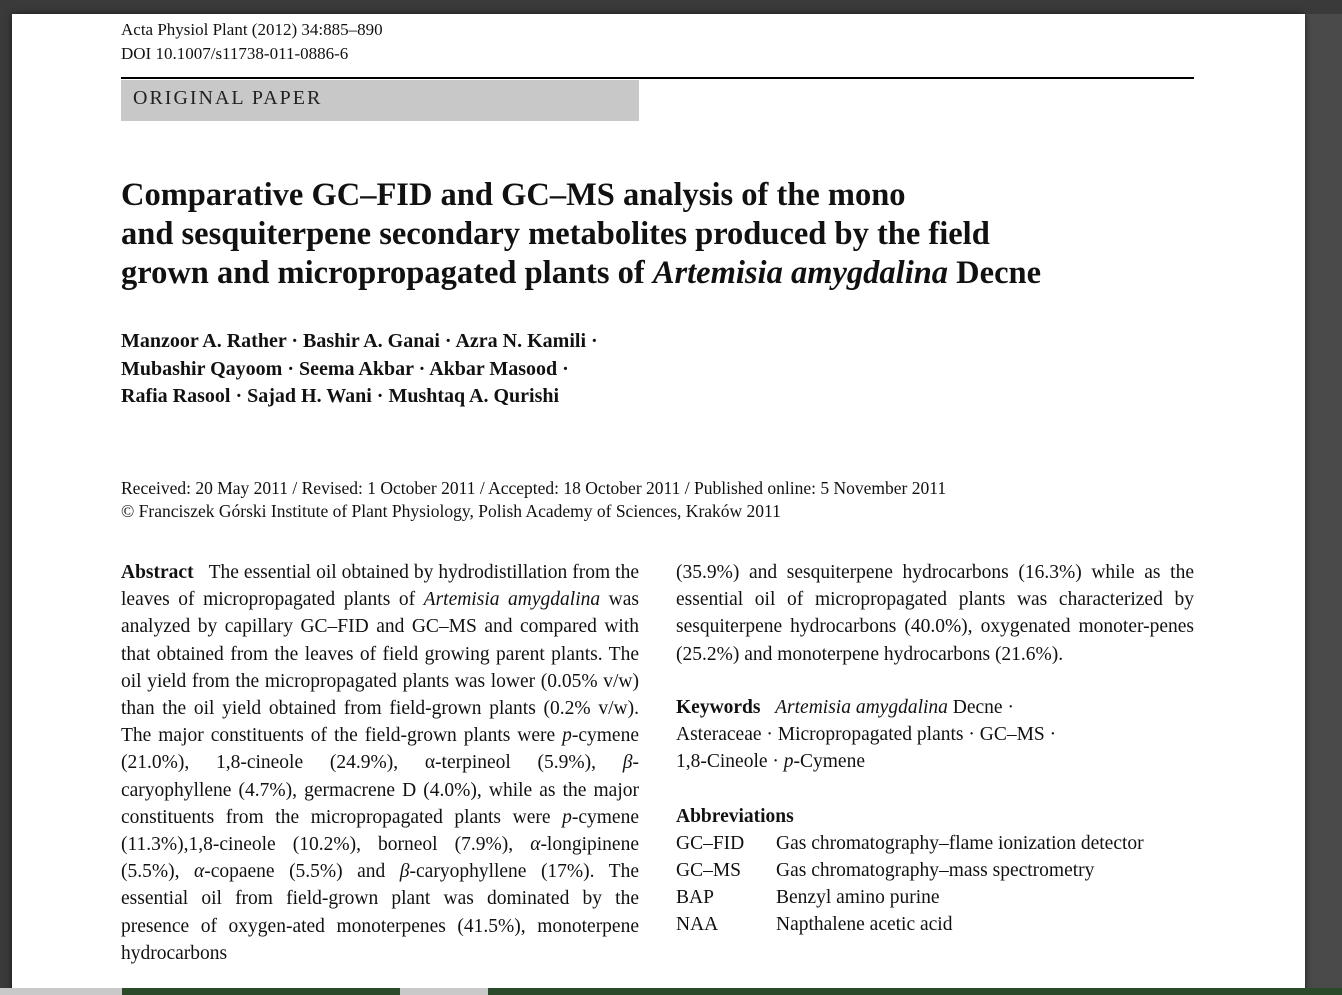 Image resolution: width=1342 pixels, height=995 pixels. What do you see at coordinates (814, 924) in the screenshot?
I see `abbreviation-row: NAA Napthalene acetic acid` at bounding box center [814, 924].